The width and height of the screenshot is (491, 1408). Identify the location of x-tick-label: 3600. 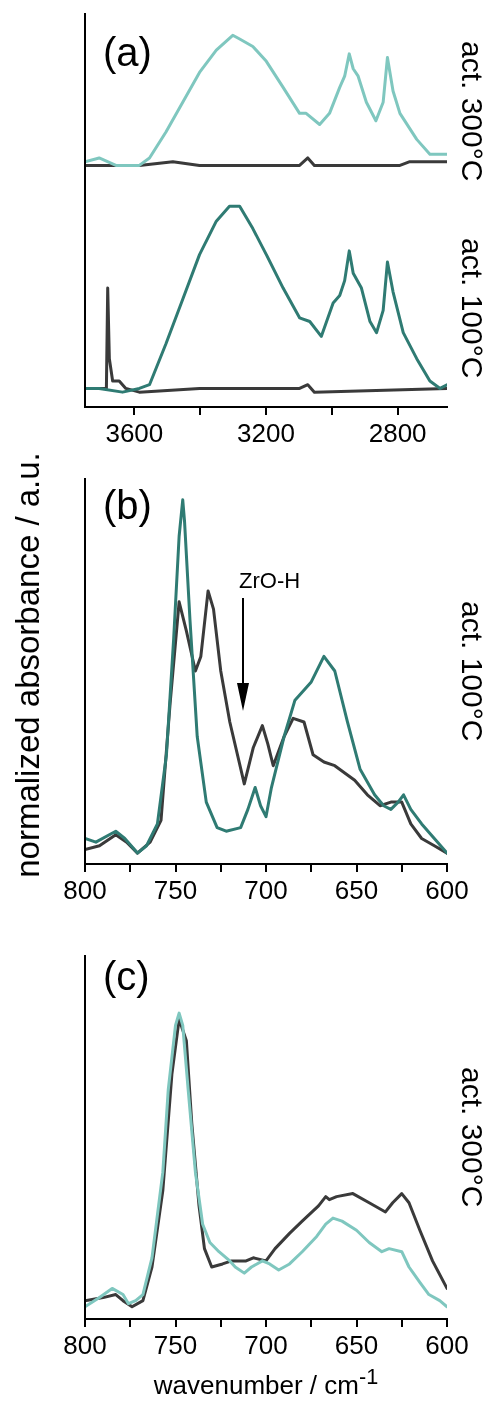
(134, 432).